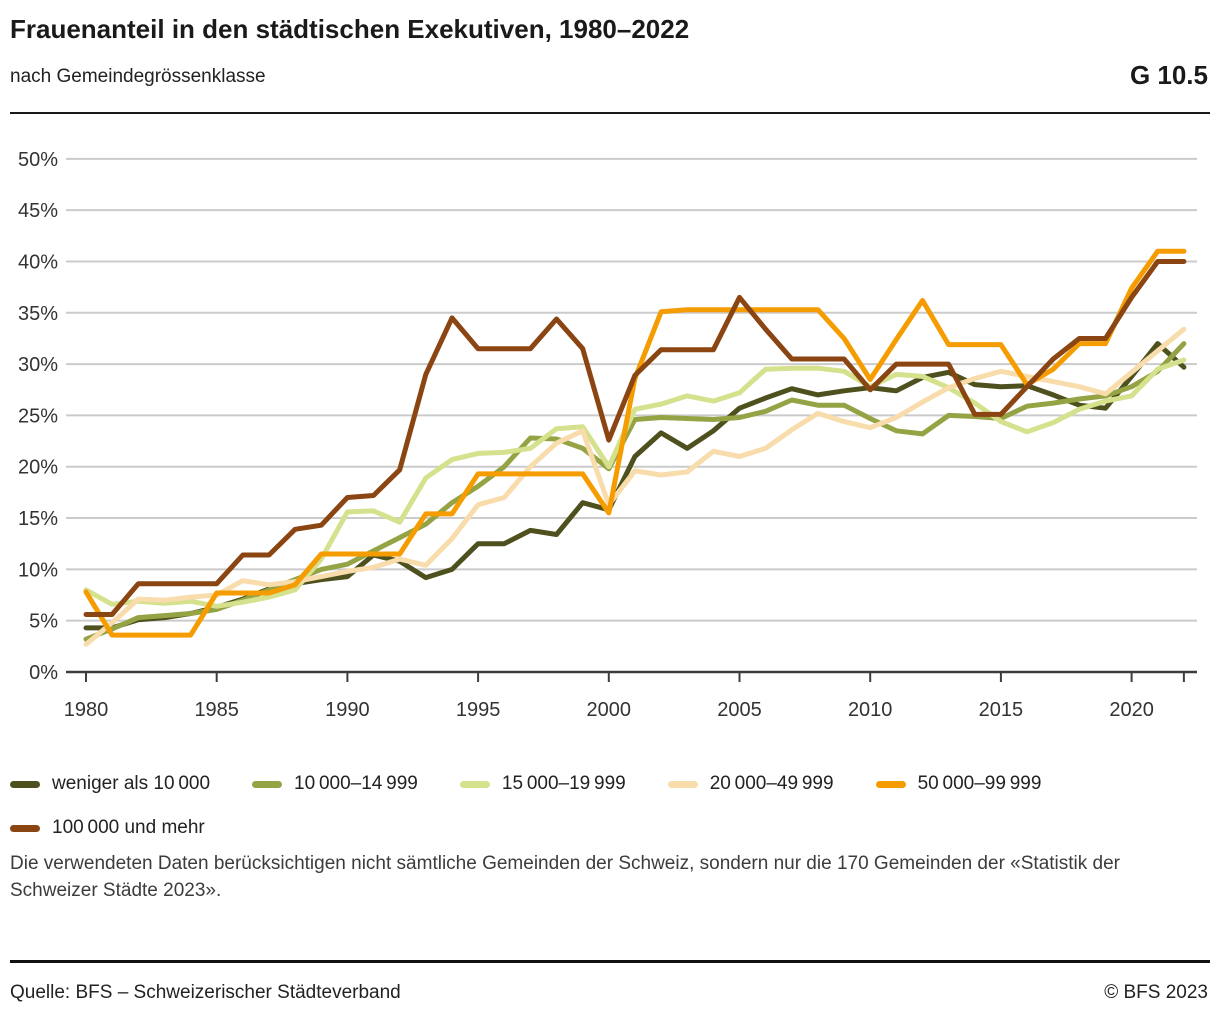  I want to click on svg-text: 1990, so click(347, 710).